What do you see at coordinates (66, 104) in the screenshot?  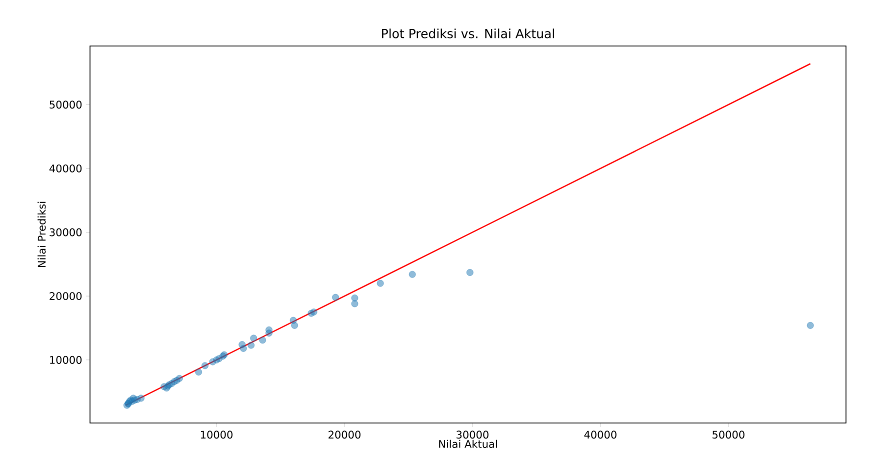 I see `y-tick-label: 50000` at bounding box center [66, 104].